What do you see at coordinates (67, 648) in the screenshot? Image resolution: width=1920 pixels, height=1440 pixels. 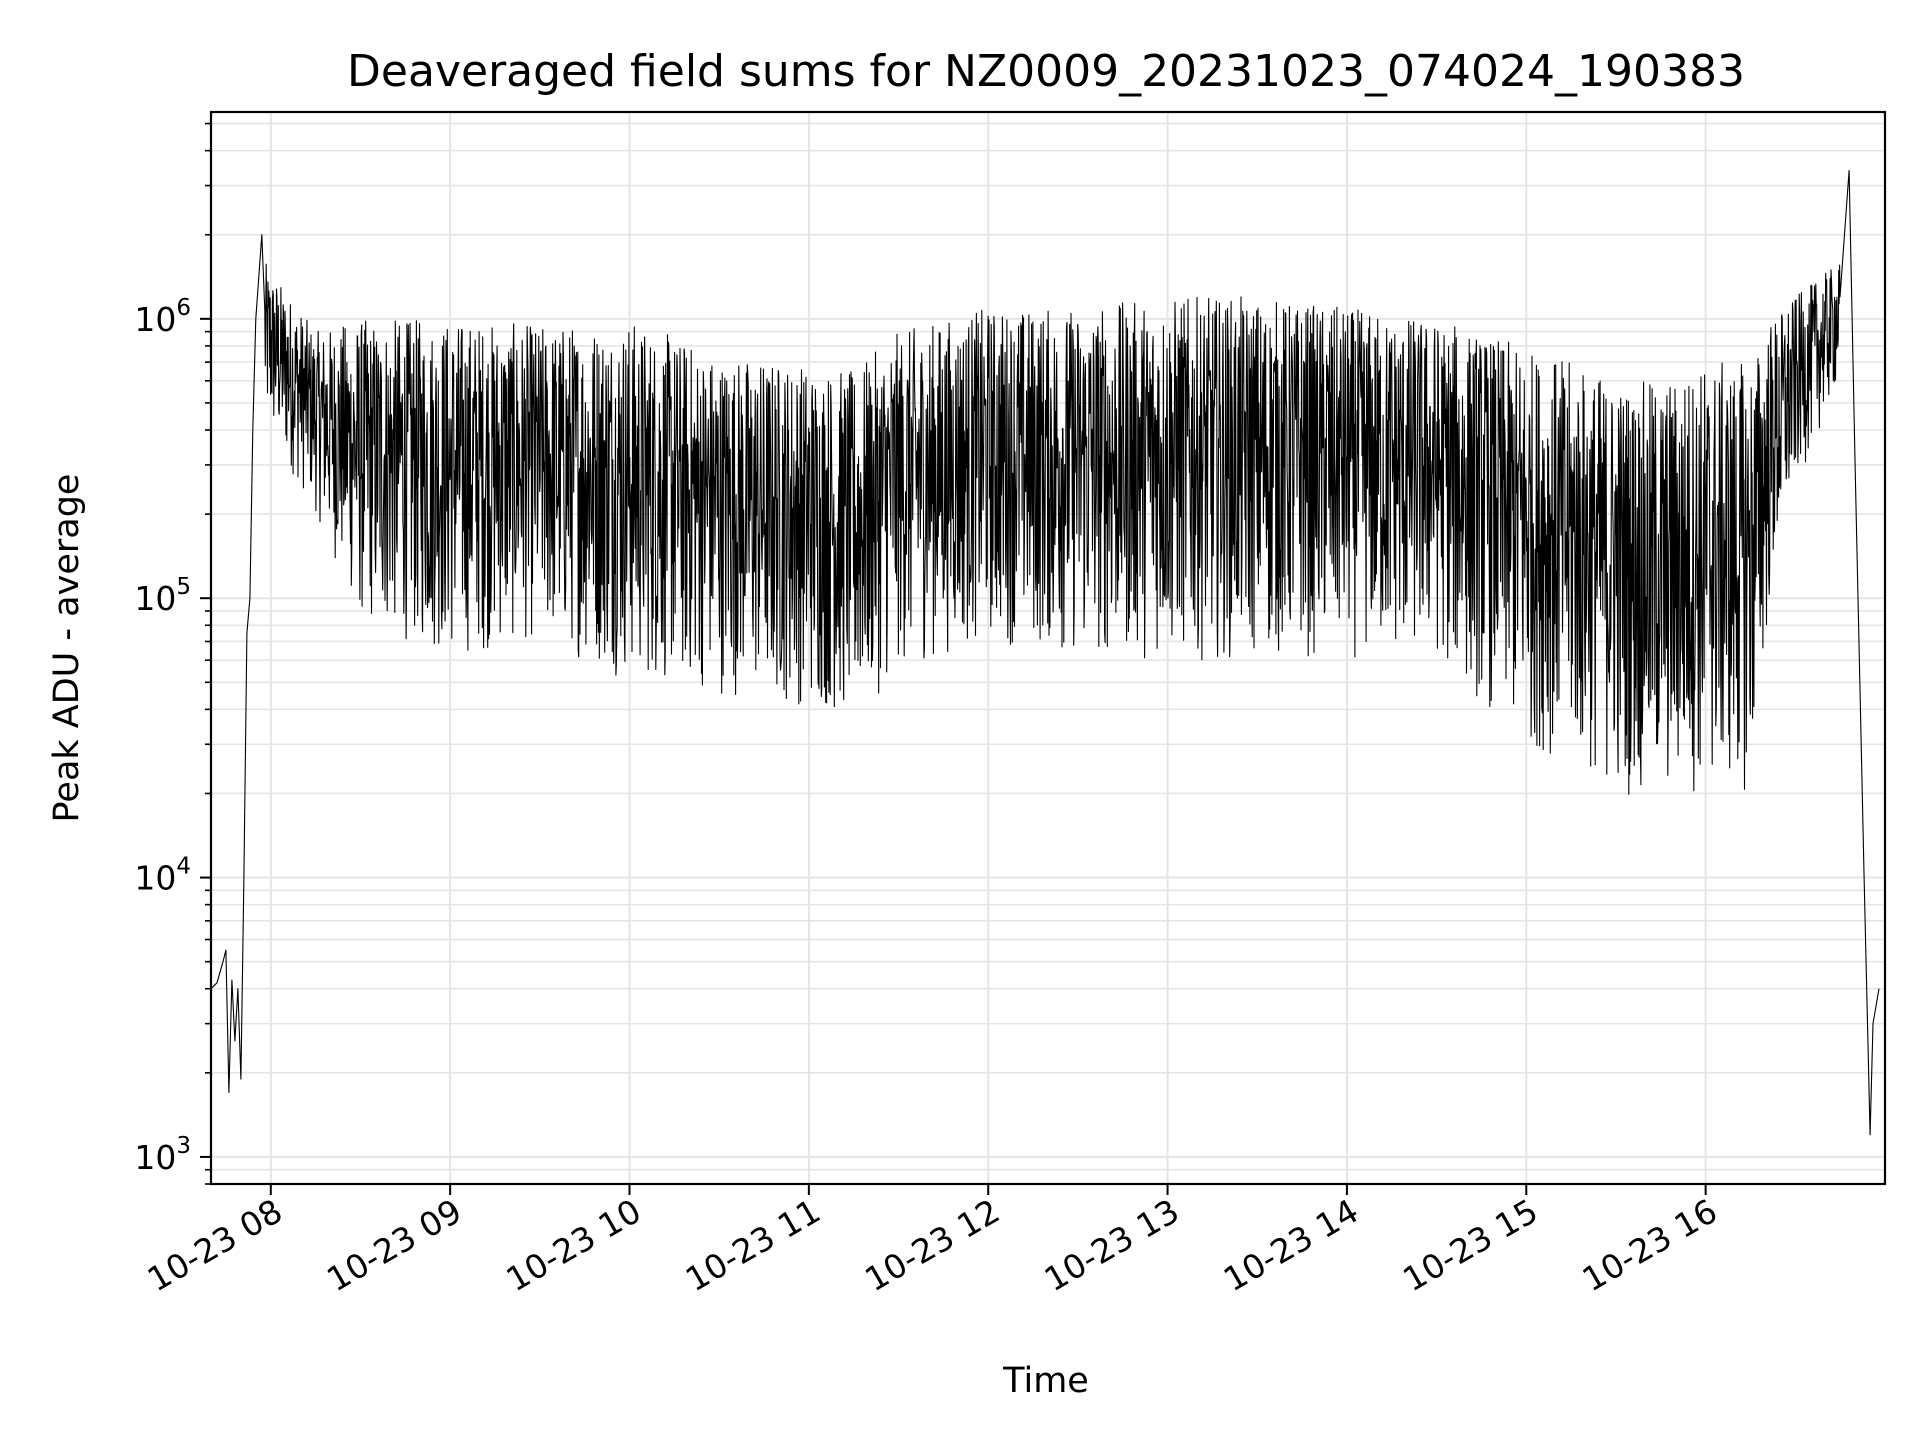 I see `y-axis-label: Peak ADU - average` at bounding box center [67, 648].